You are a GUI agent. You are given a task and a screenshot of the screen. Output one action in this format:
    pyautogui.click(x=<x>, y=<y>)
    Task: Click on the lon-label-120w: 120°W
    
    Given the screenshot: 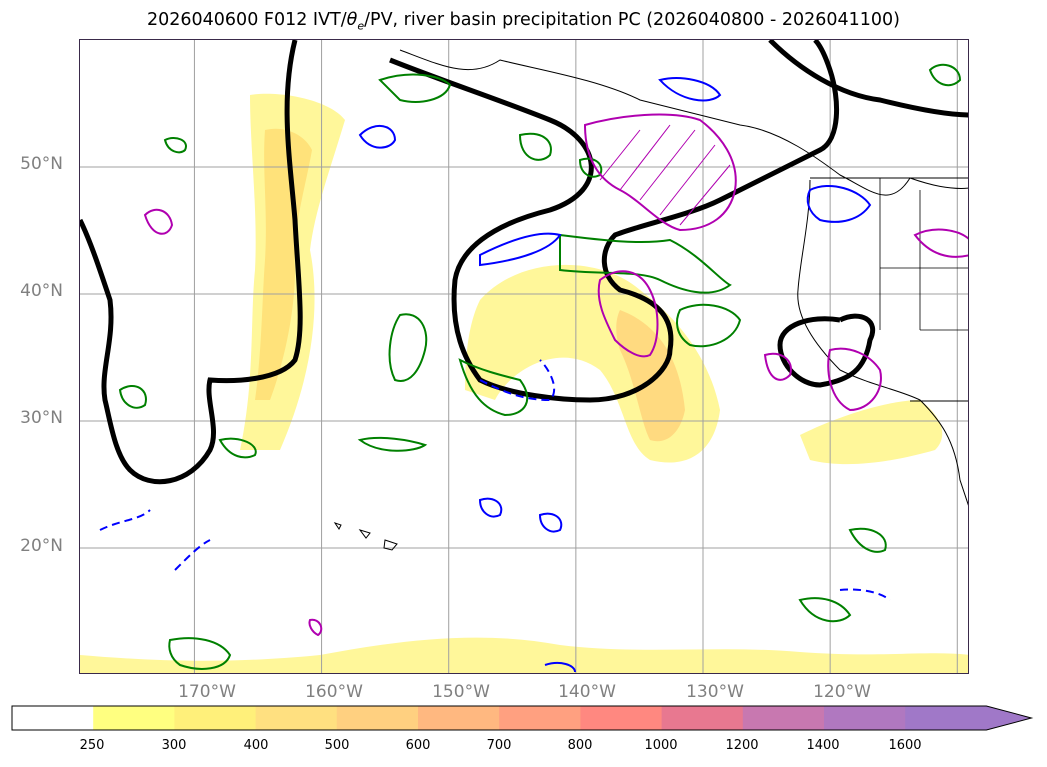 What is the action you would take?
    pyautogui.click(x=842, y=692)
    